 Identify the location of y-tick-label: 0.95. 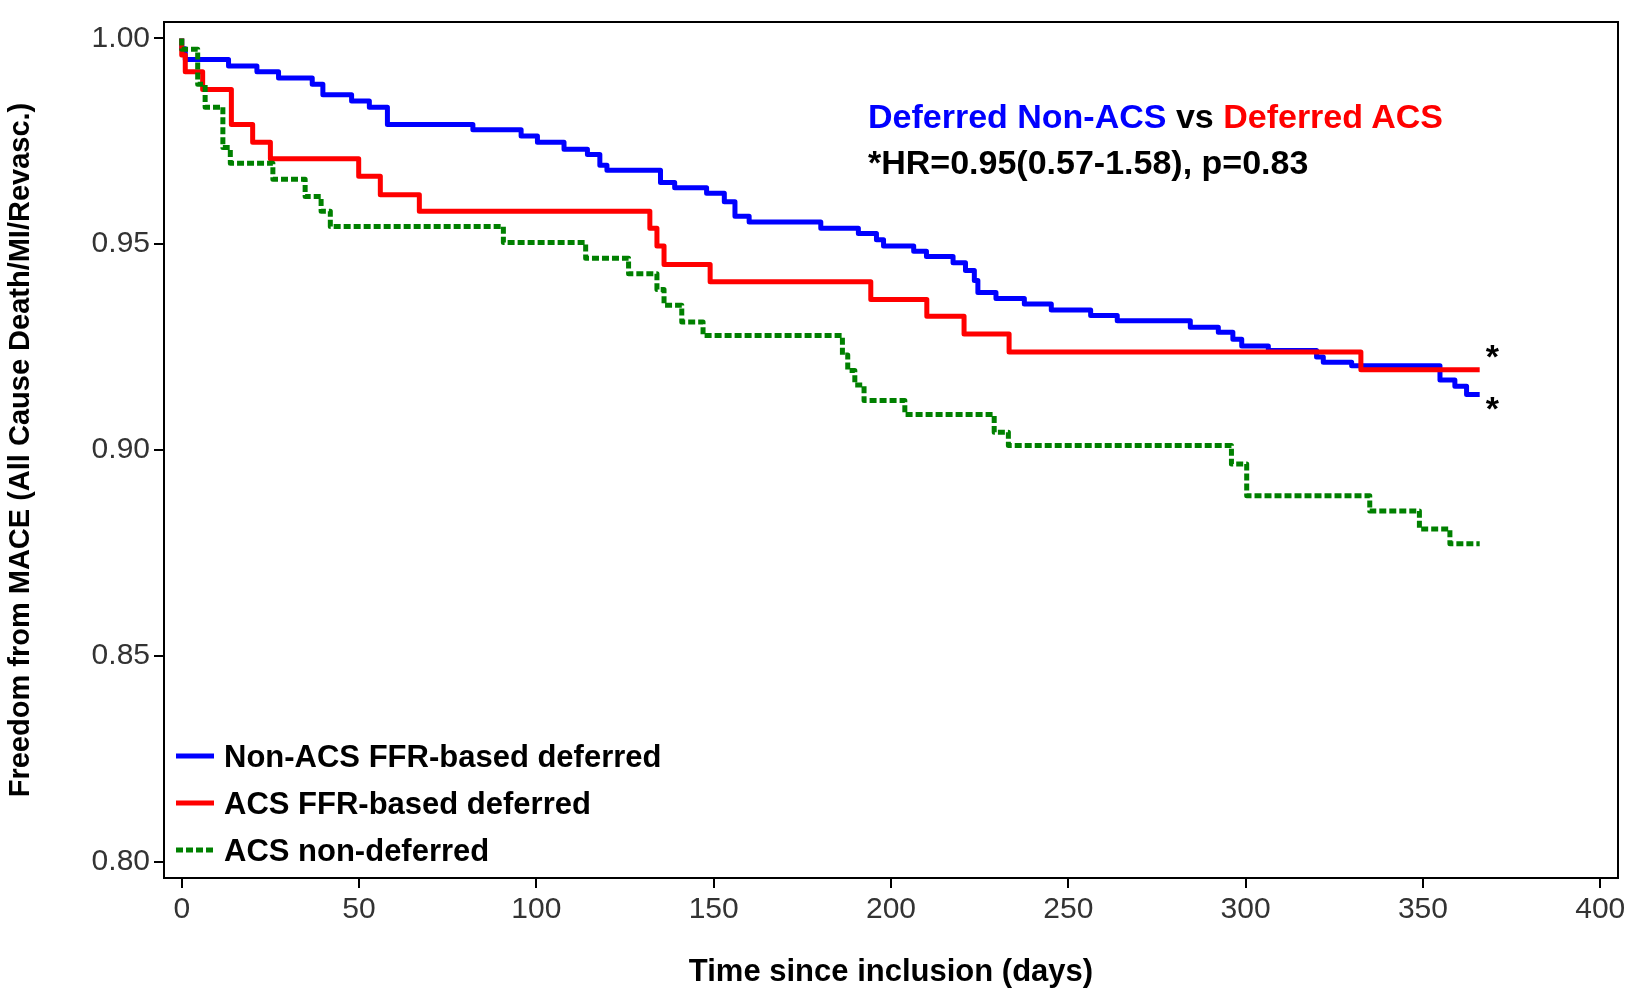
(120, 242).